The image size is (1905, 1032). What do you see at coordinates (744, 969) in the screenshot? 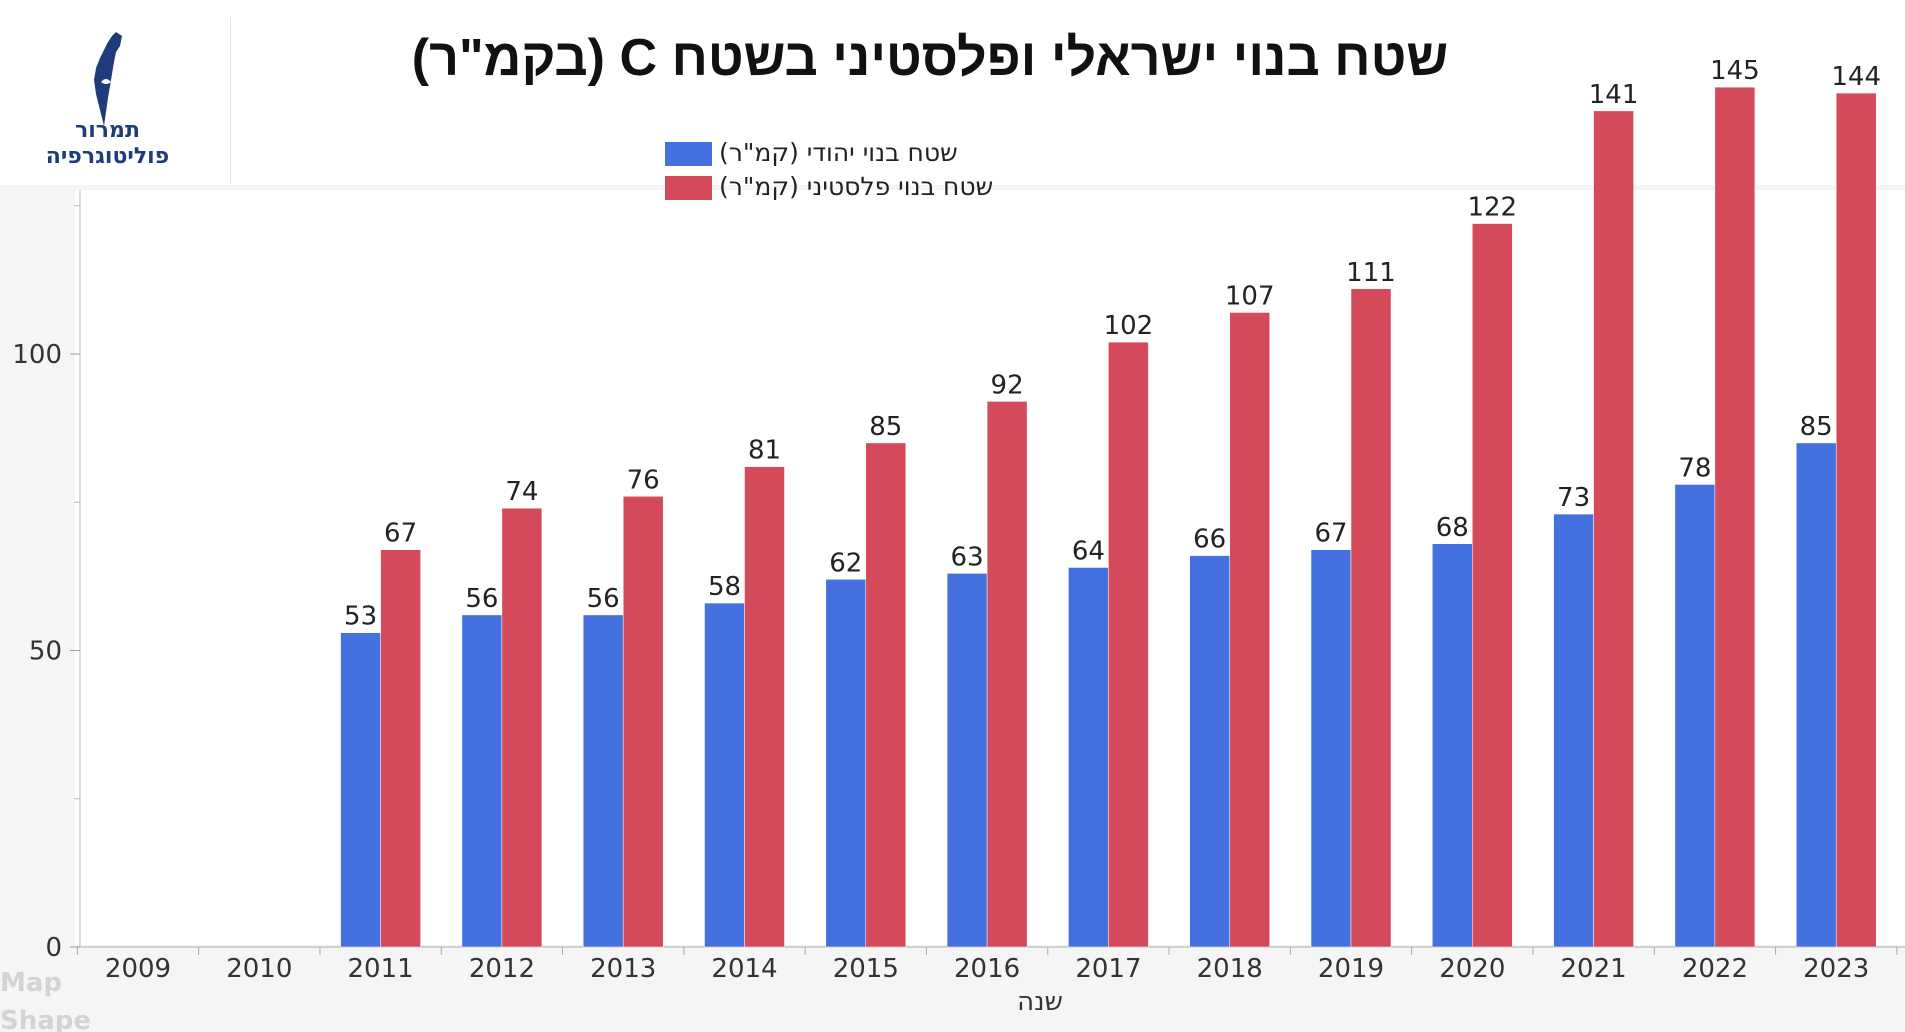
I see `x-tick-label: 2014` at bounding box center [744, 969].